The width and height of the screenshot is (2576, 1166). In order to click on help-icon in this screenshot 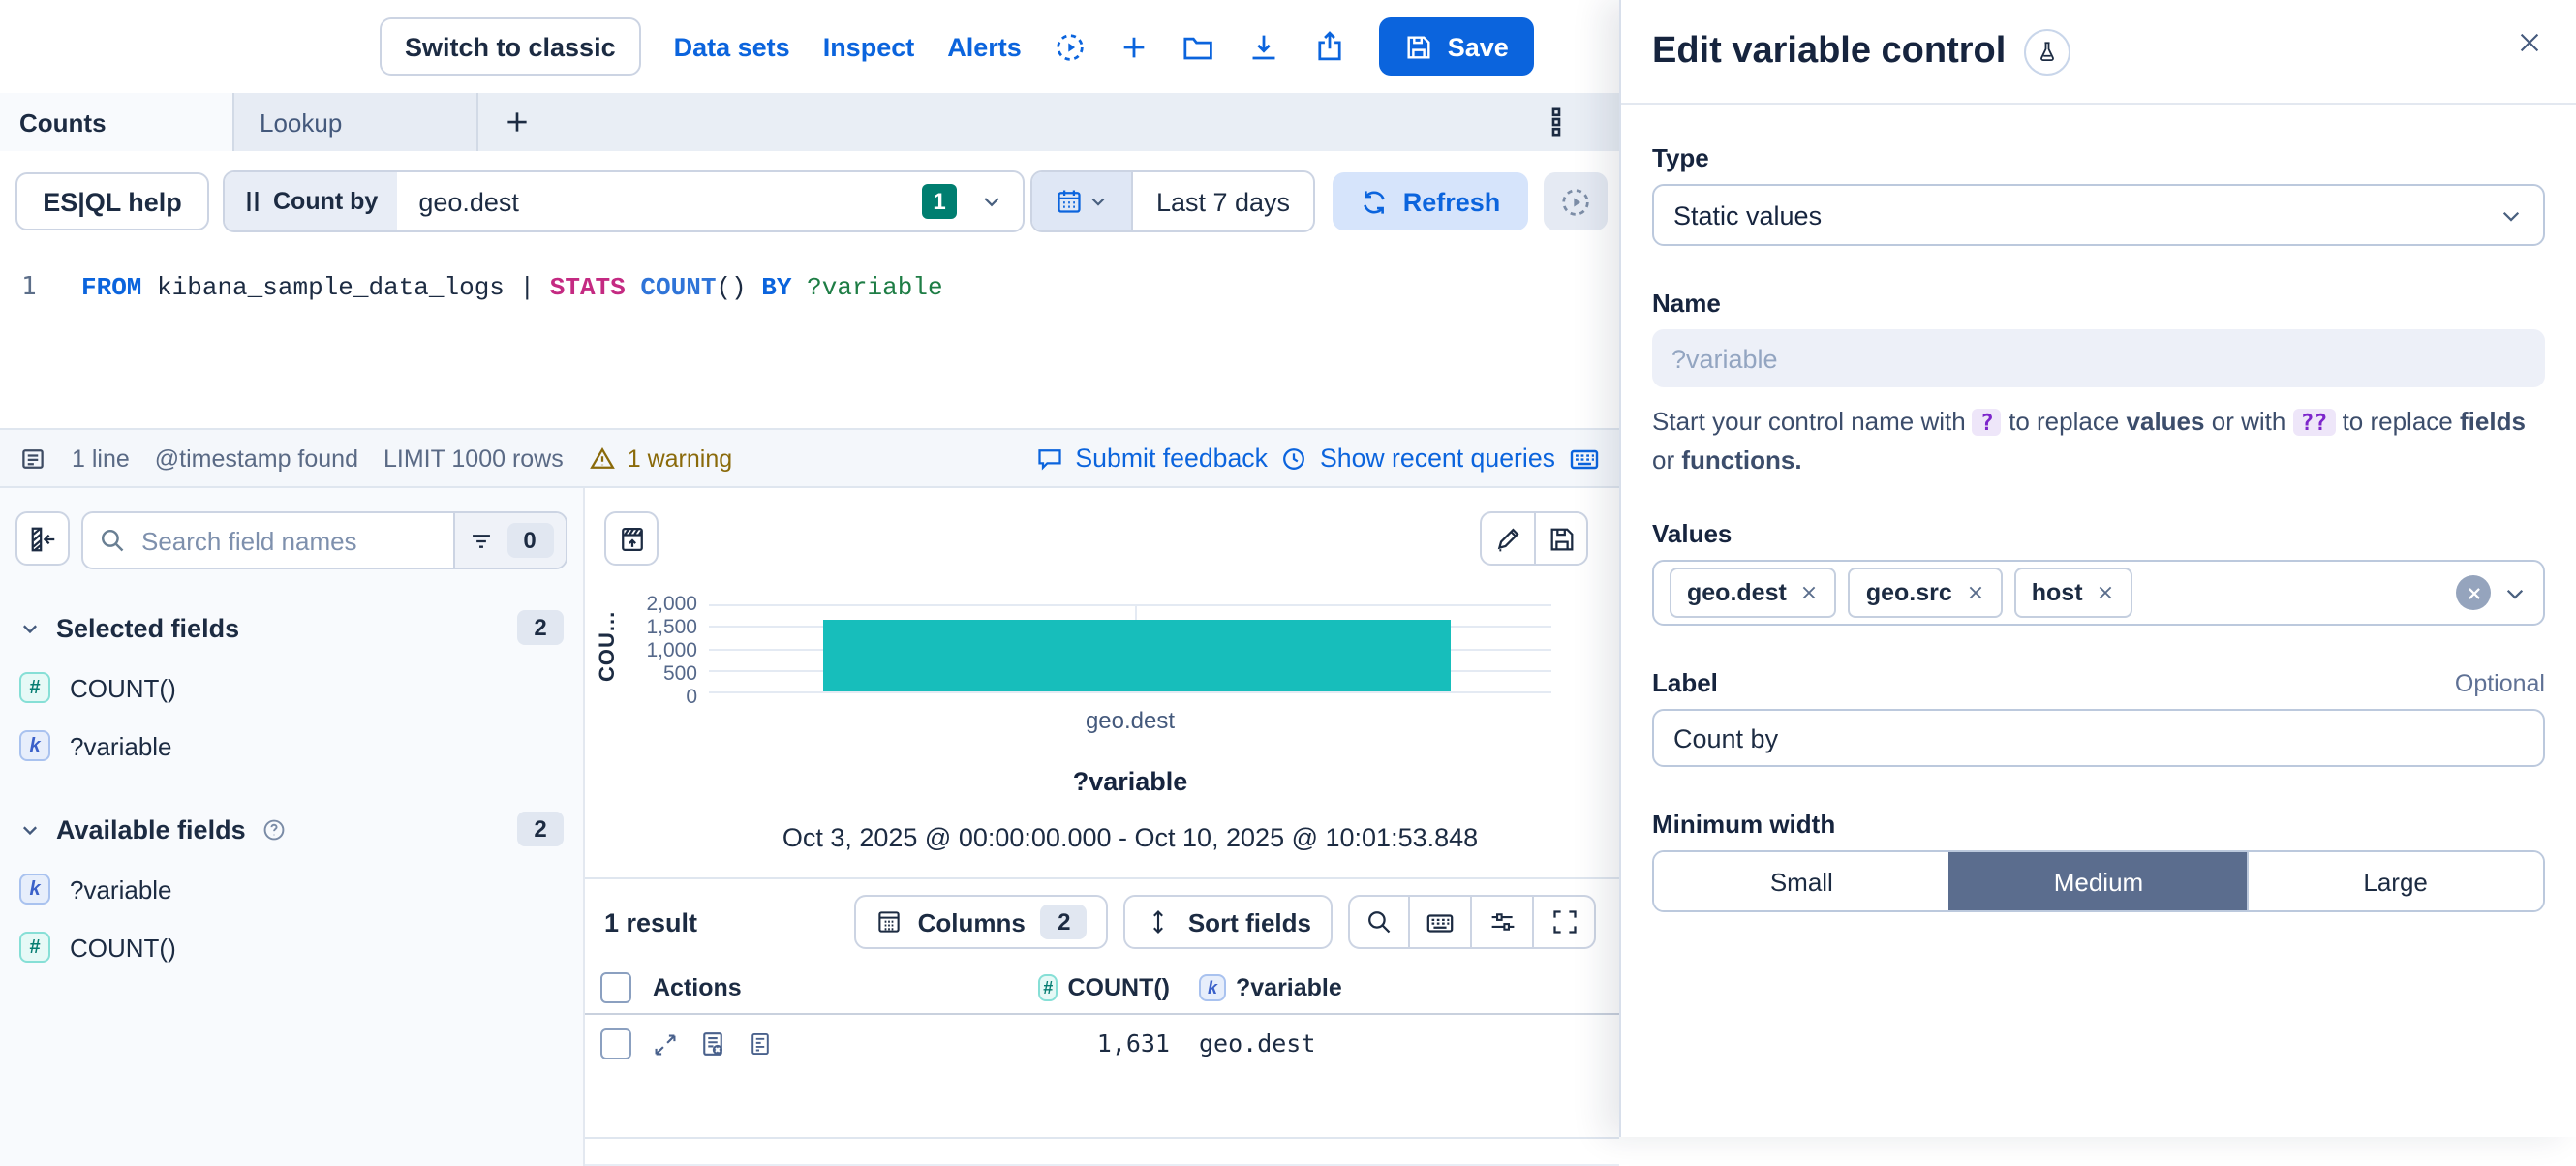, I will do `click(274, 829)`.